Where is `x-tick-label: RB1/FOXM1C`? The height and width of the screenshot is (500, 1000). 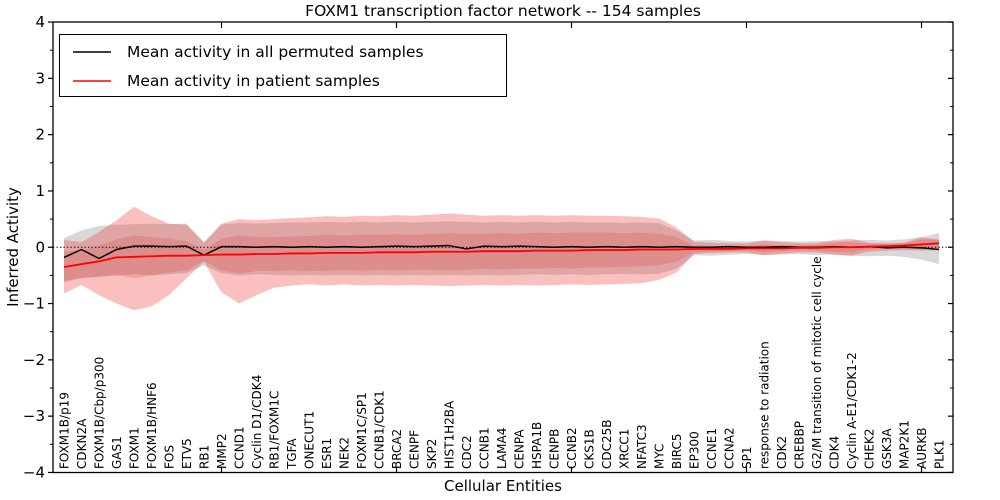 x-tick-label: RB1/FOXM1C is located at coordinates (275, 430).